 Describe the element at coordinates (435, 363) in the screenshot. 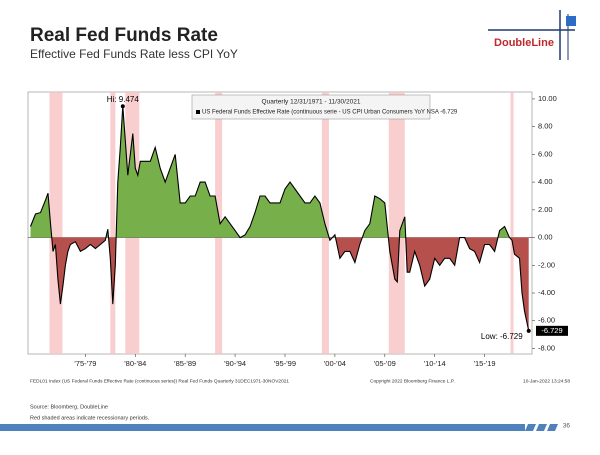

I see `x-tick-label: '10-'14` at that location.